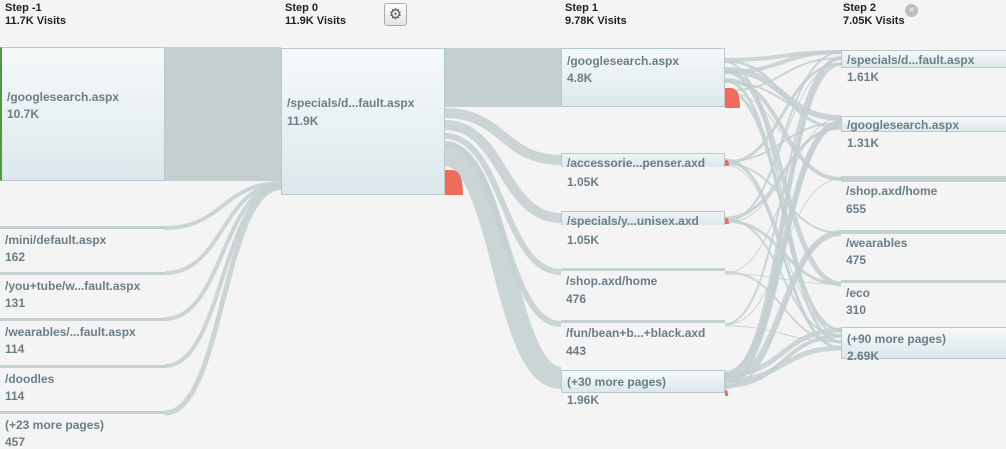 The height and width of the screenshot is (449, 1006). I want to click on node-label: (+23 more pages), so click(55, 425).